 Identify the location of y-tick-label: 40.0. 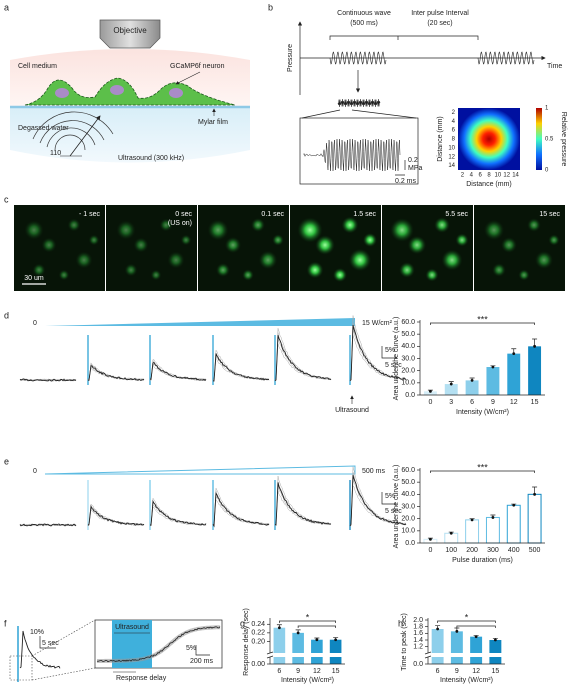
(408, 346).